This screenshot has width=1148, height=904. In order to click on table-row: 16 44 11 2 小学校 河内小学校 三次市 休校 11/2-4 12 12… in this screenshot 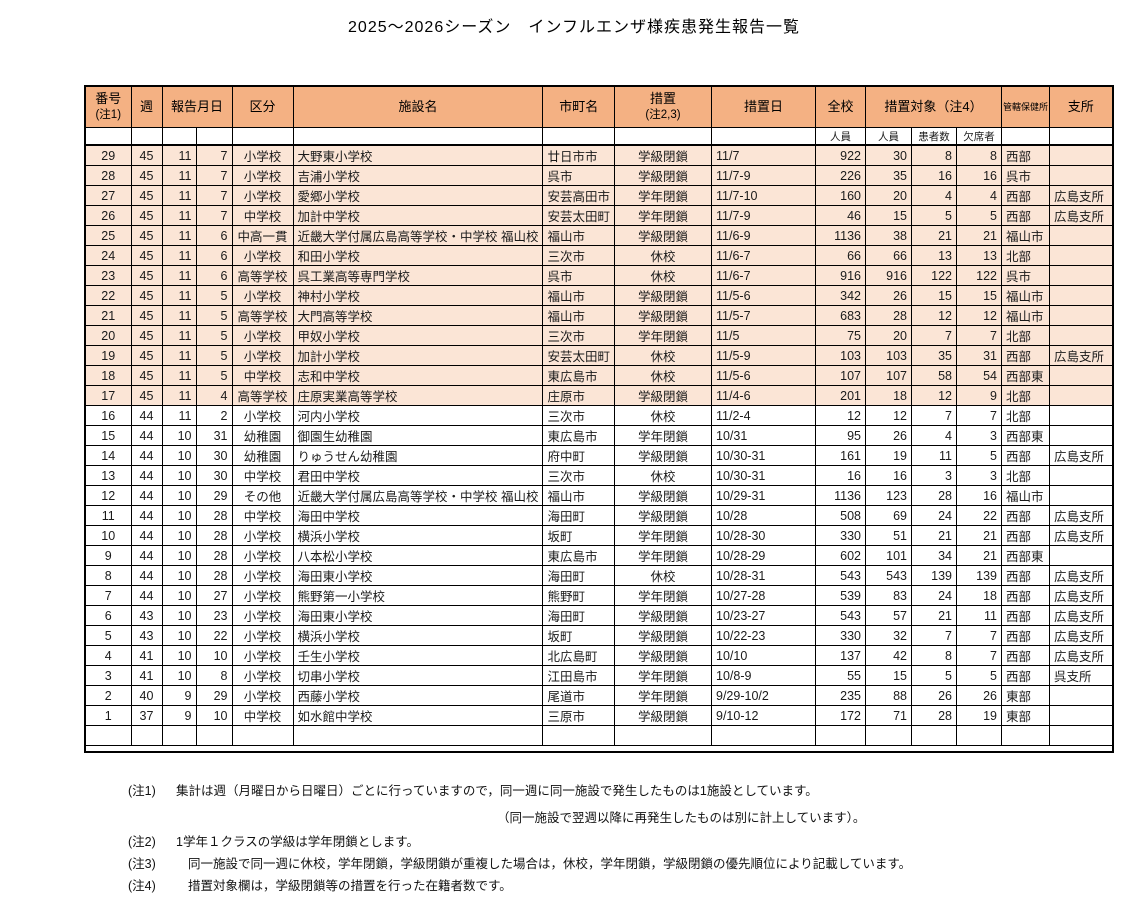, I will do `click(599, 415)`.